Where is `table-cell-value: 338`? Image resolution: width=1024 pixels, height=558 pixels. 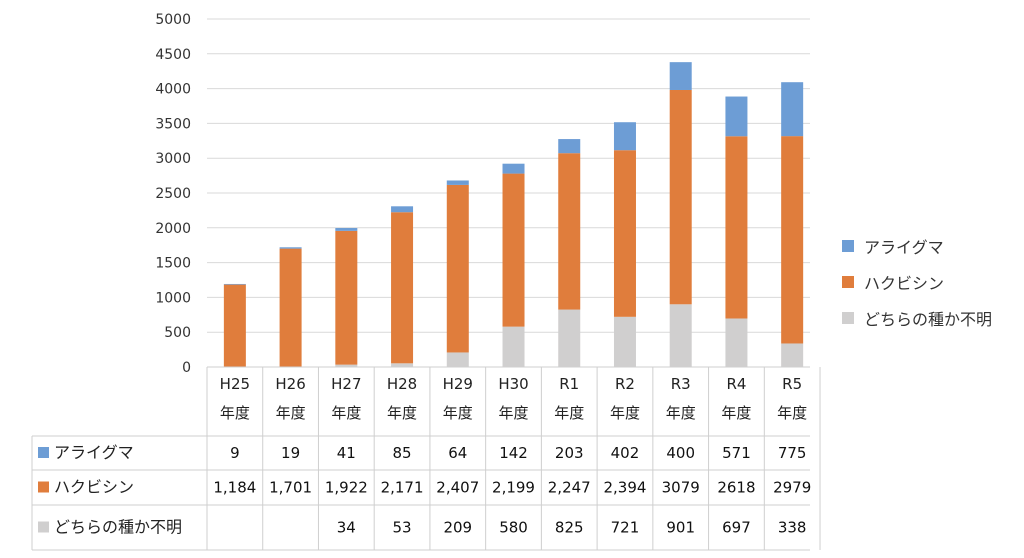 table-cell-value: 338 is located at coordinates (792, 528).